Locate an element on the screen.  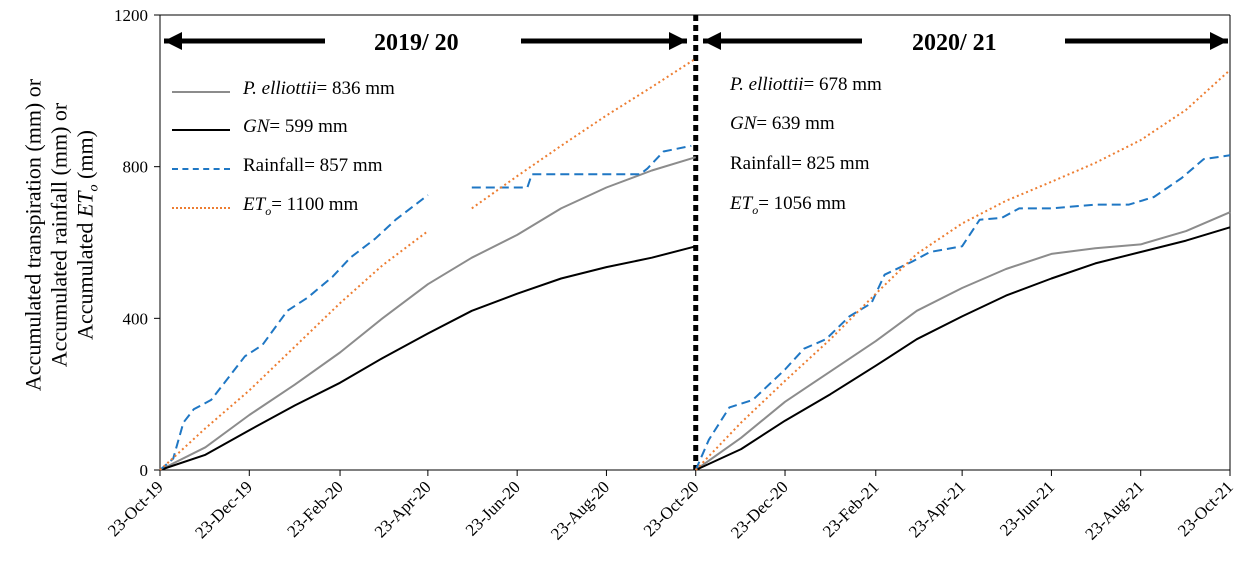
legend2-entry-p-elliottii: P. elliottii= 678 mm is located at coordinates (806, 84).